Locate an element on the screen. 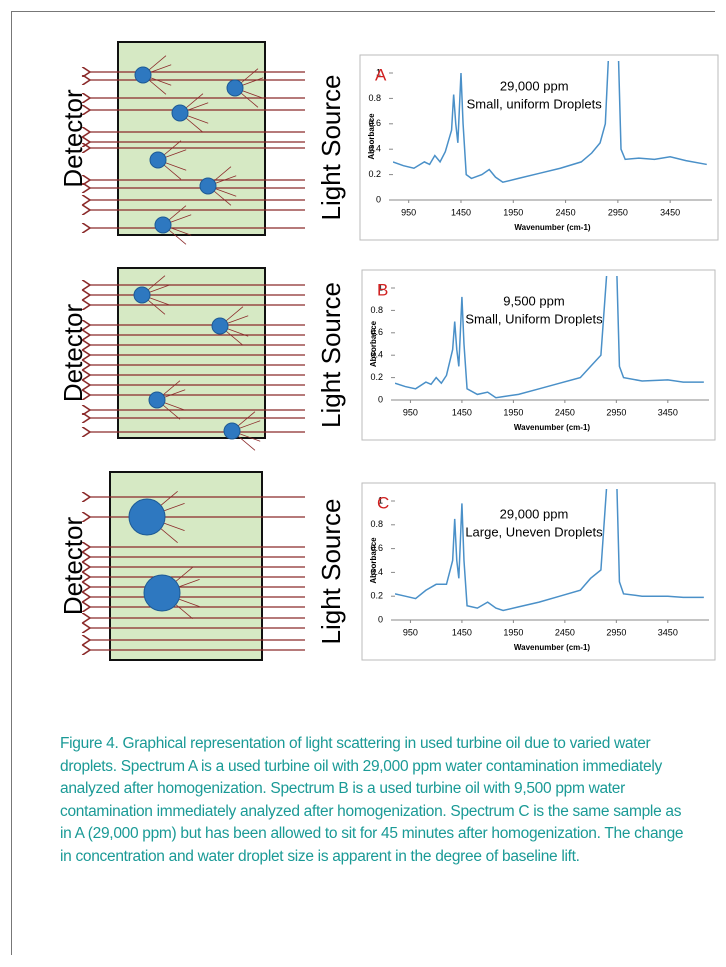  annotation: Small, uniform Droplets is located at coordinates (535, 103).